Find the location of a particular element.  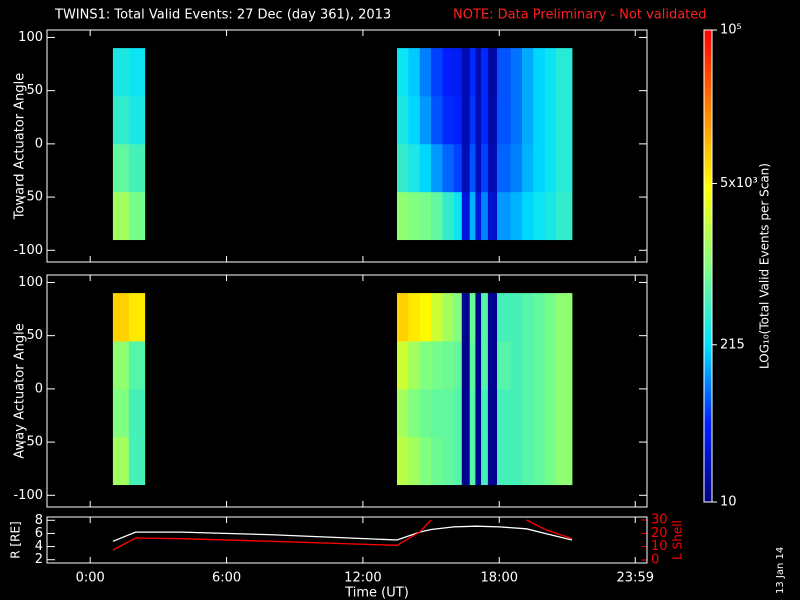

series-line is located at coordinates (342, 533).